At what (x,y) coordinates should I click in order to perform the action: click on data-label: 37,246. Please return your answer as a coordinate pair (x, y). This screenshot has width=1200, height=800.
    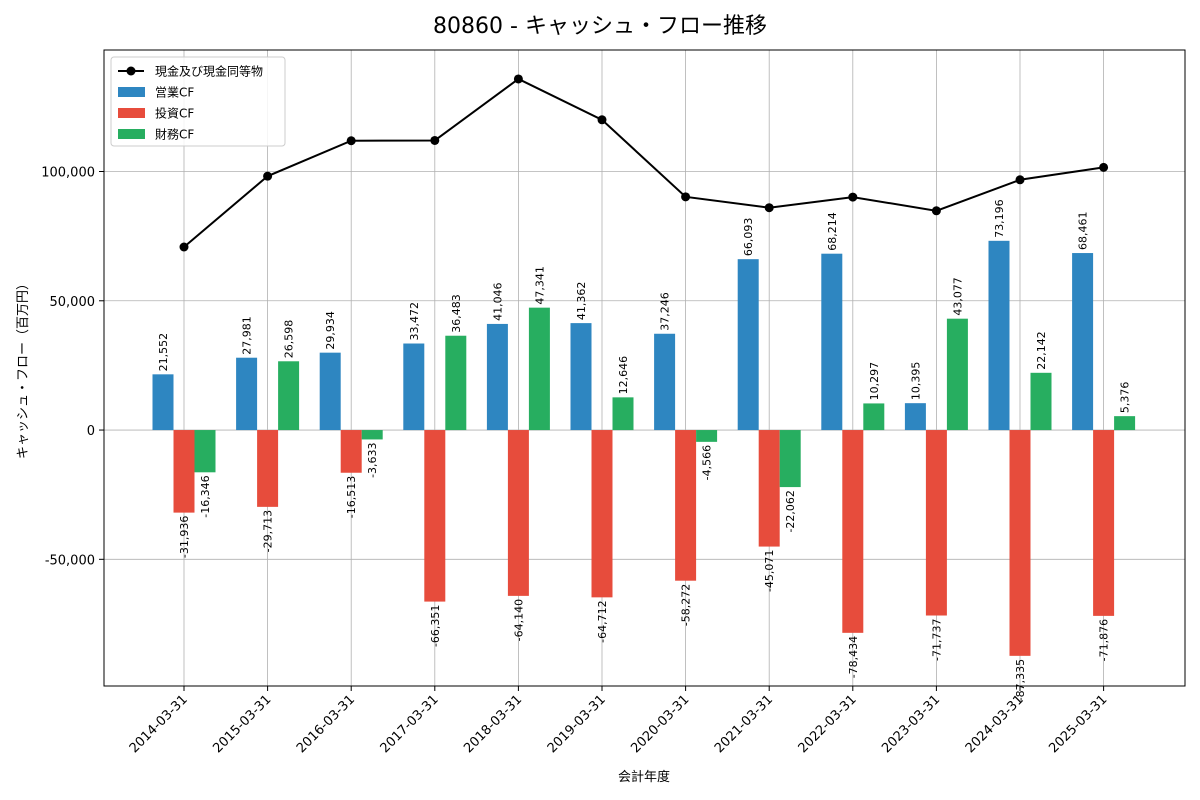
    Looking at the image, I should click on (665, 311).